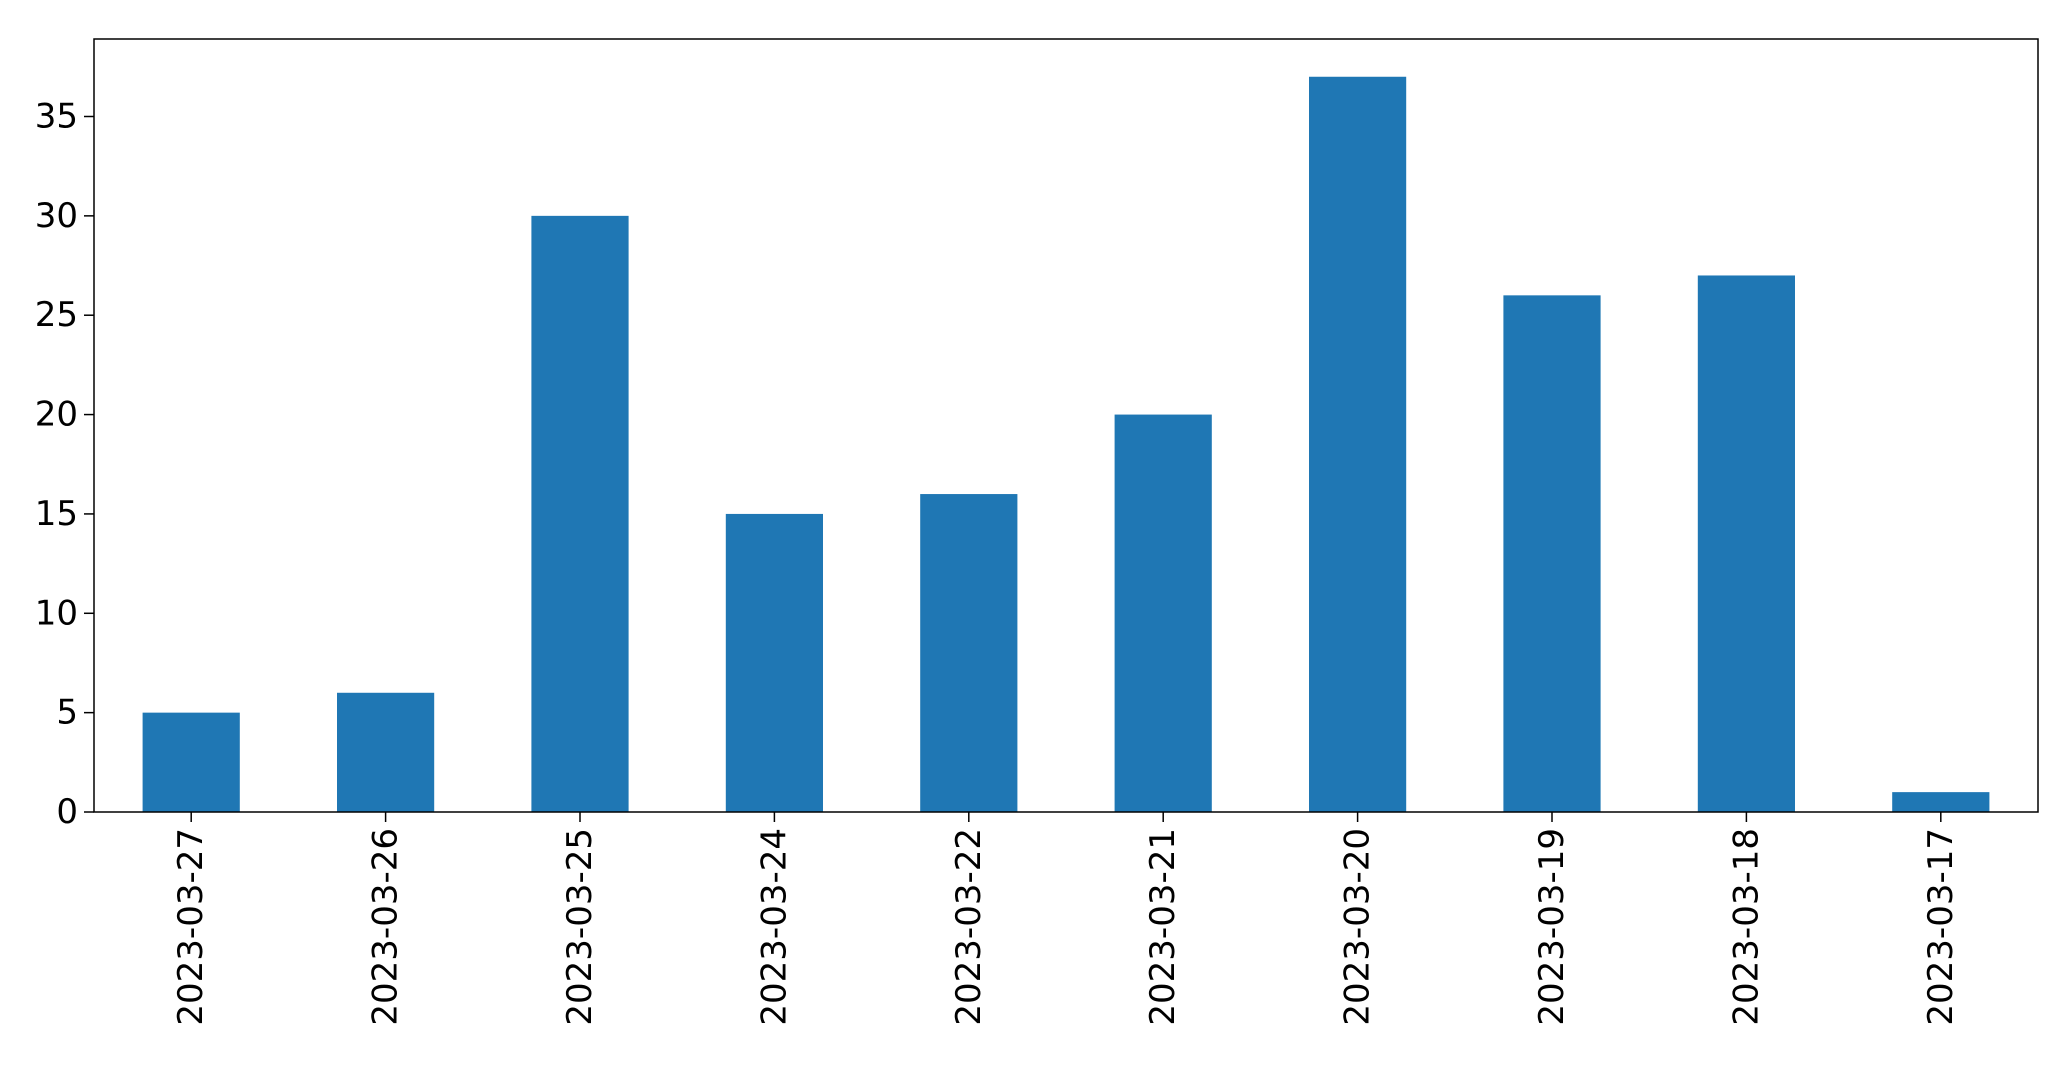 This screenshot has height=1065, width=2071. I want to click on y-tick-label: 25, so click(56, 315).